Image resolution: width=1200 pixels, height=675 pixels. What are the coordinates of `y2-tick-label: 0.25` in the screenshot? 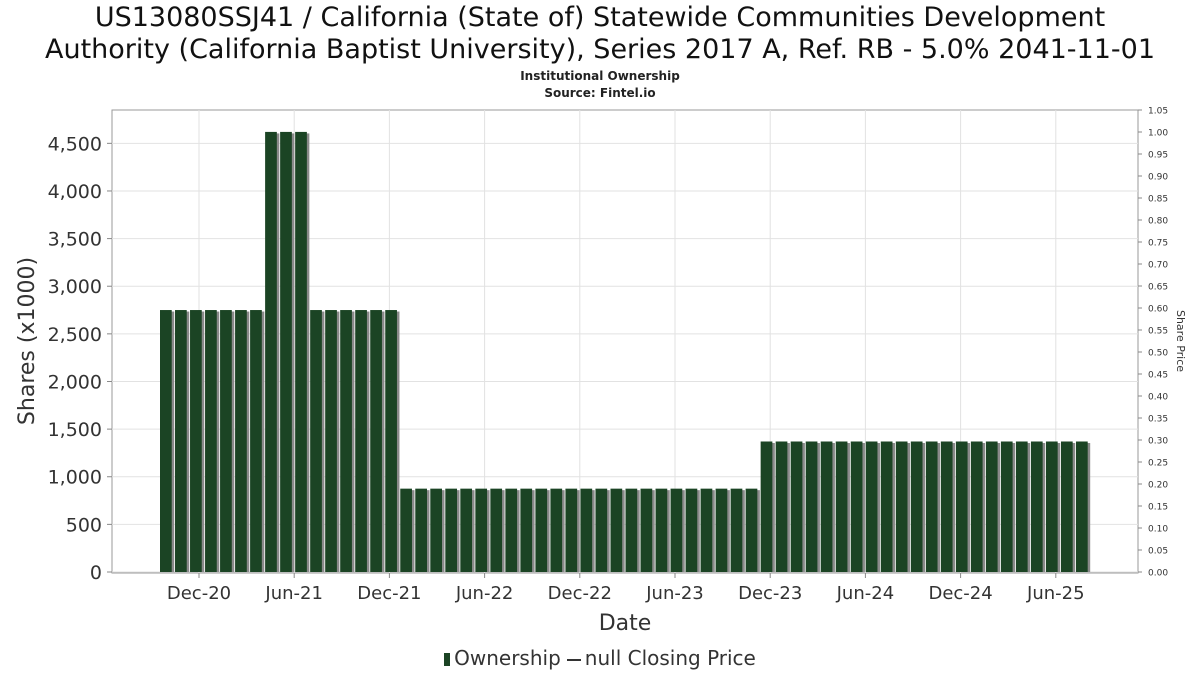 It's located at (1158, 464).